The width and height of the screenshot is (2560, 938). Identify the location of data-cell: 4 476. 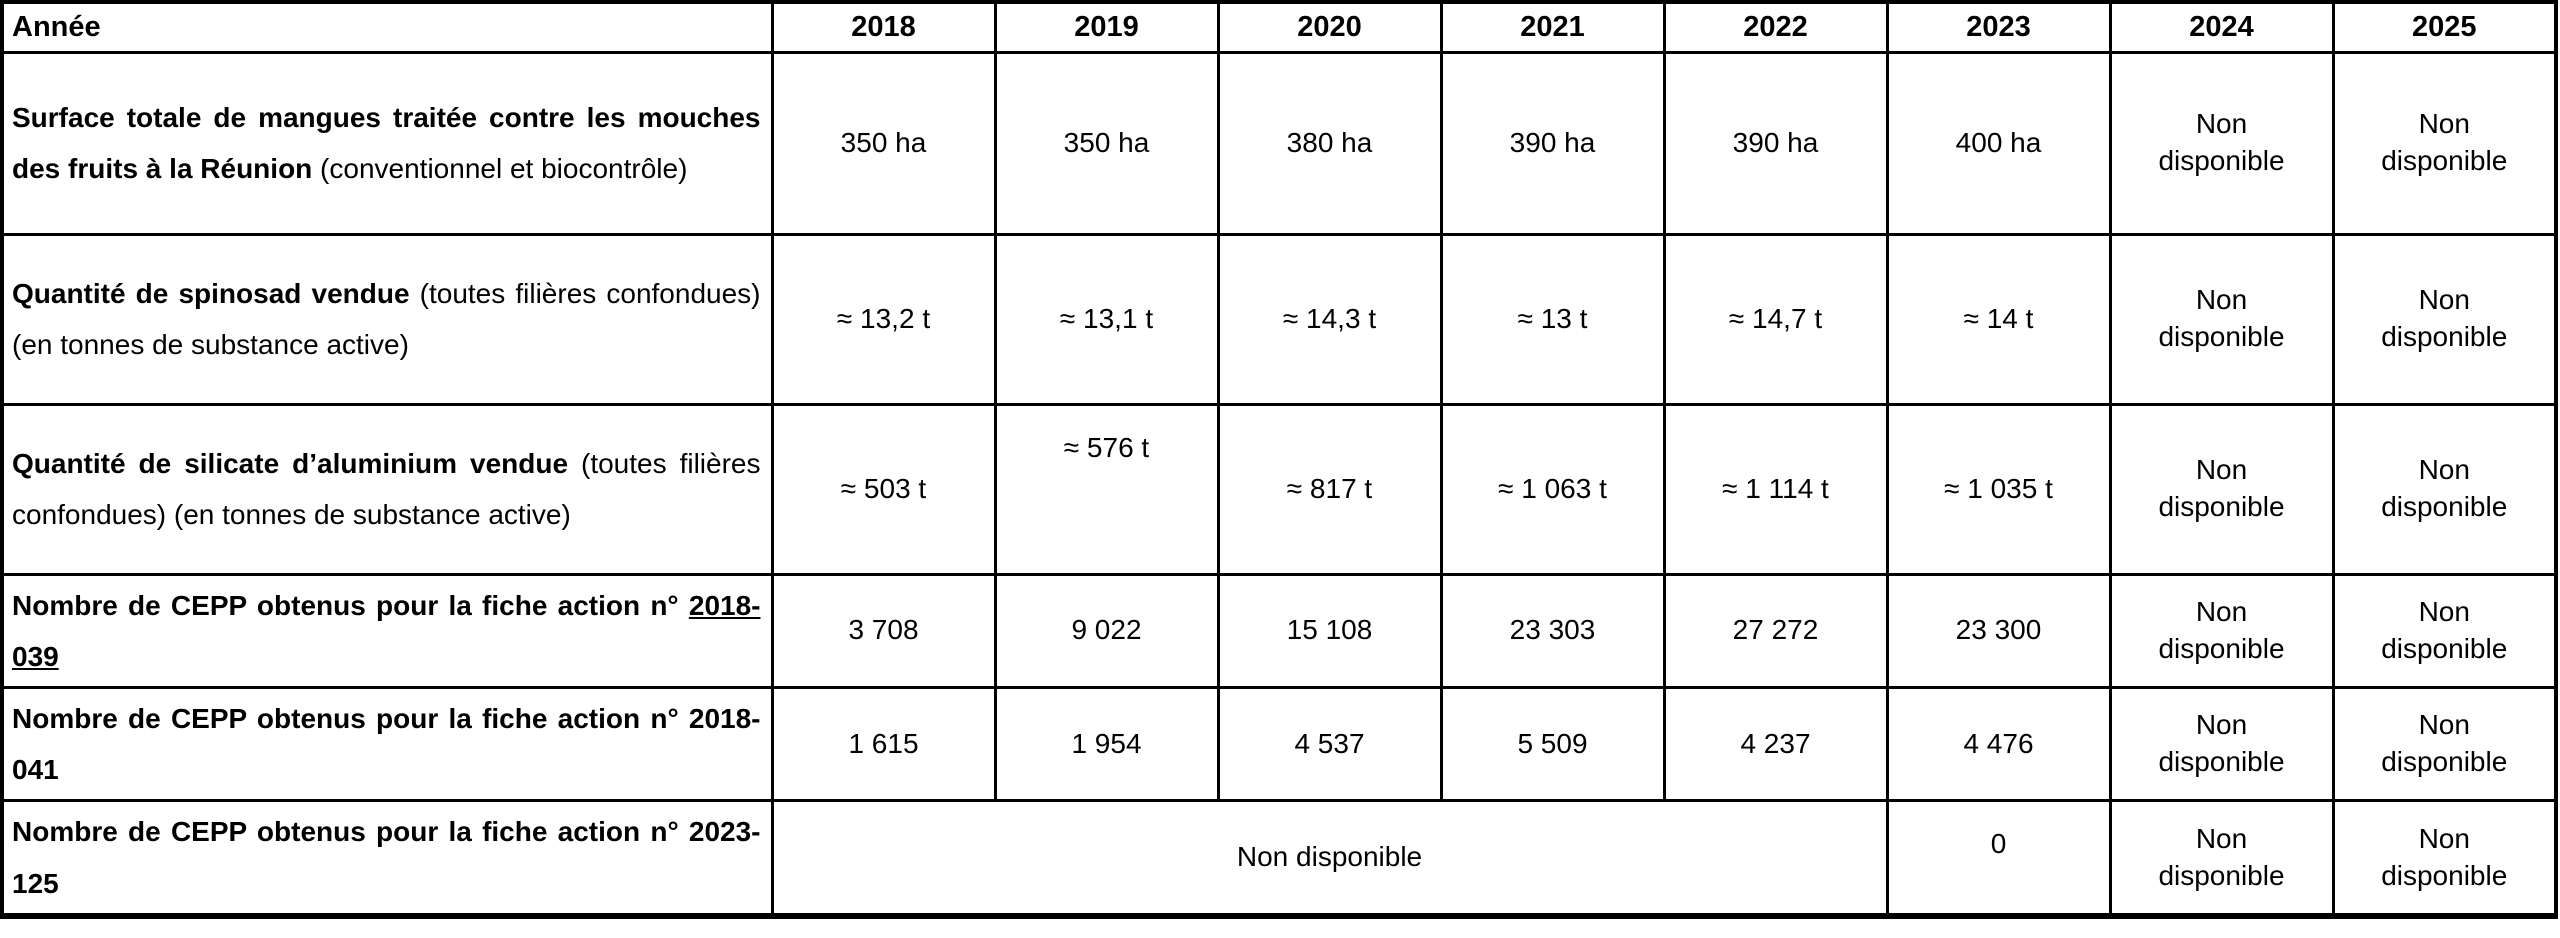
(1998, 744).